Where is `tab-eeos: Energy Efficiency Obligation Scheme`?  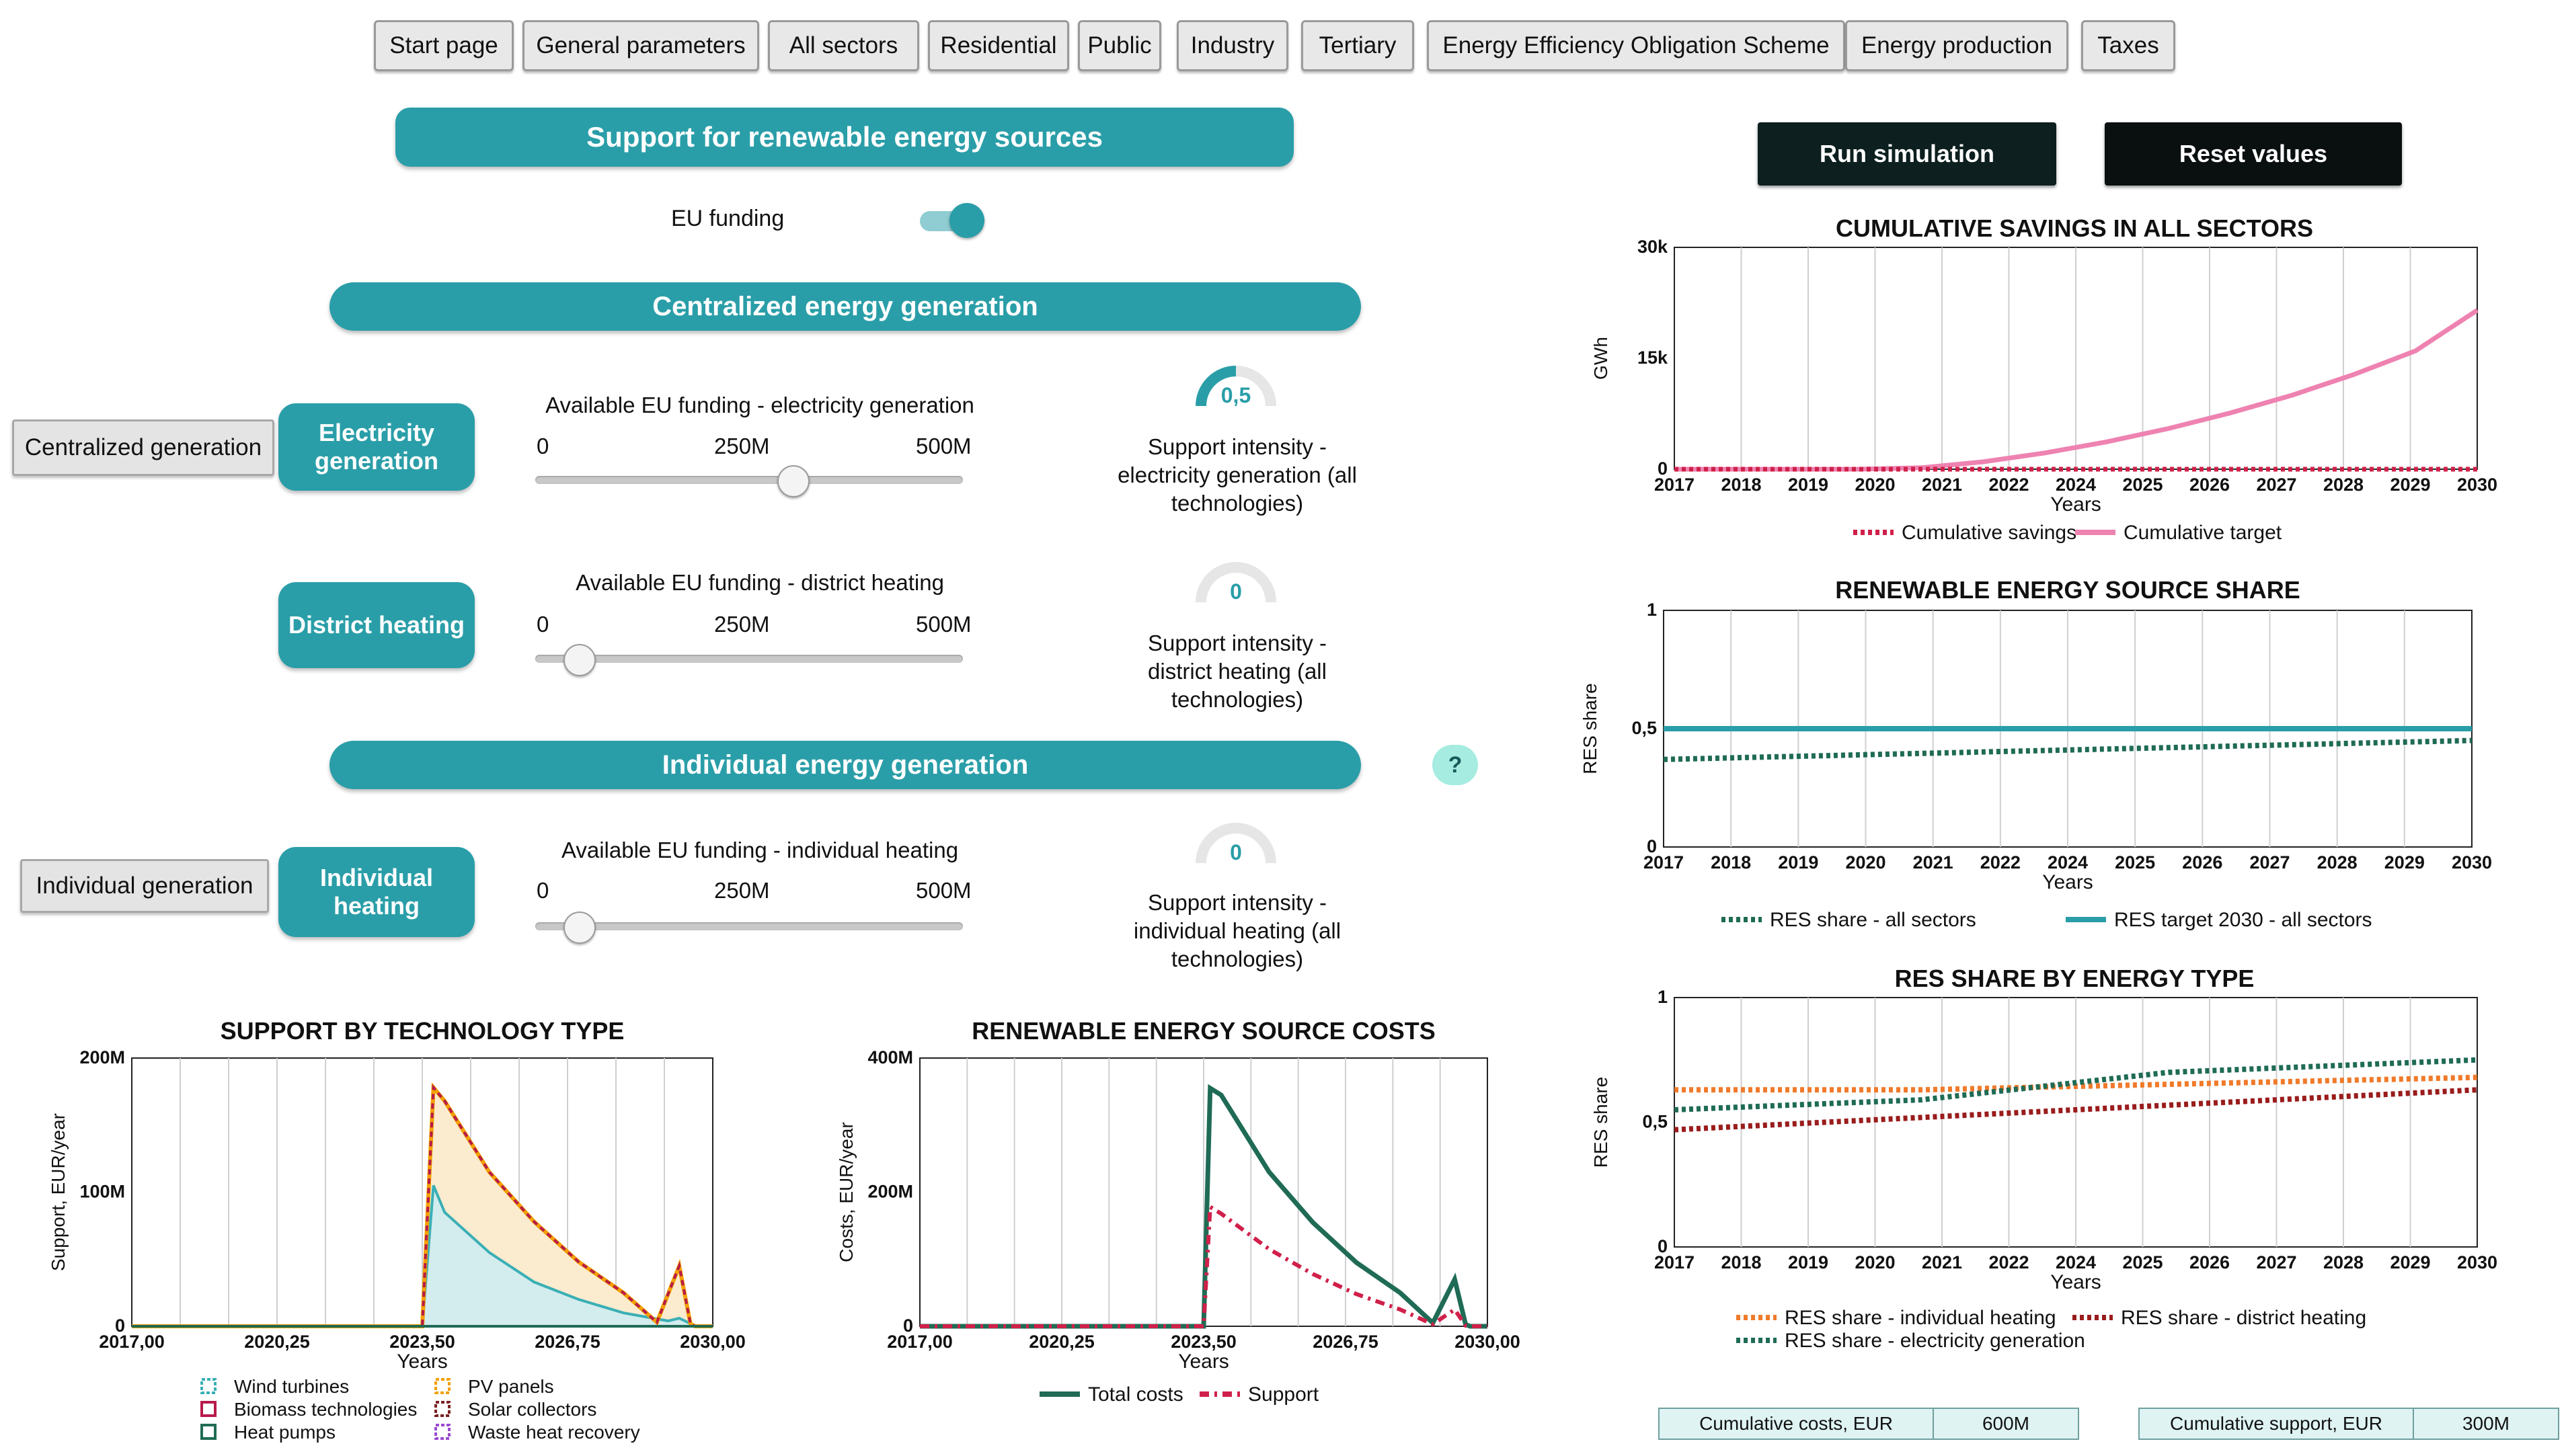 tab-eeos: Energy Efficiency Obligation Scheme is located at coordinates (1636, 45).